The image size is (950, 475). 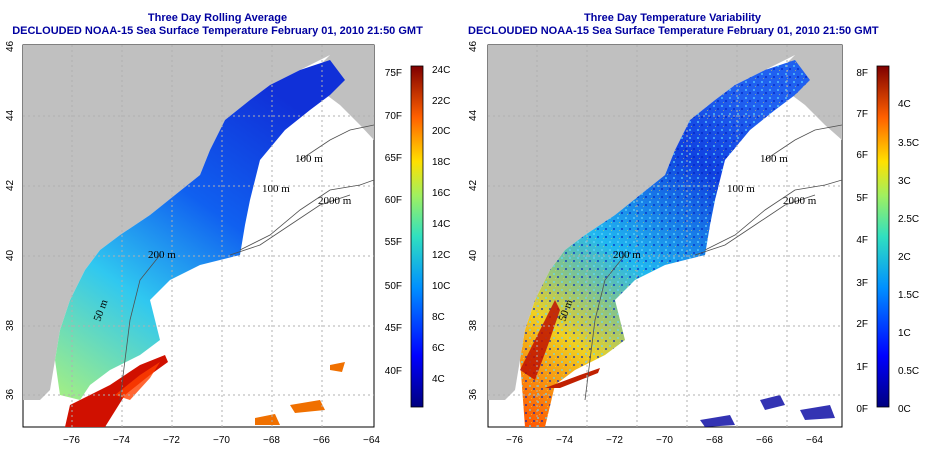 What do you see at coordinates (438, 379) in the screenshot?
I see `left-cb-c-label: 4C` at bounding box center [438, 379].